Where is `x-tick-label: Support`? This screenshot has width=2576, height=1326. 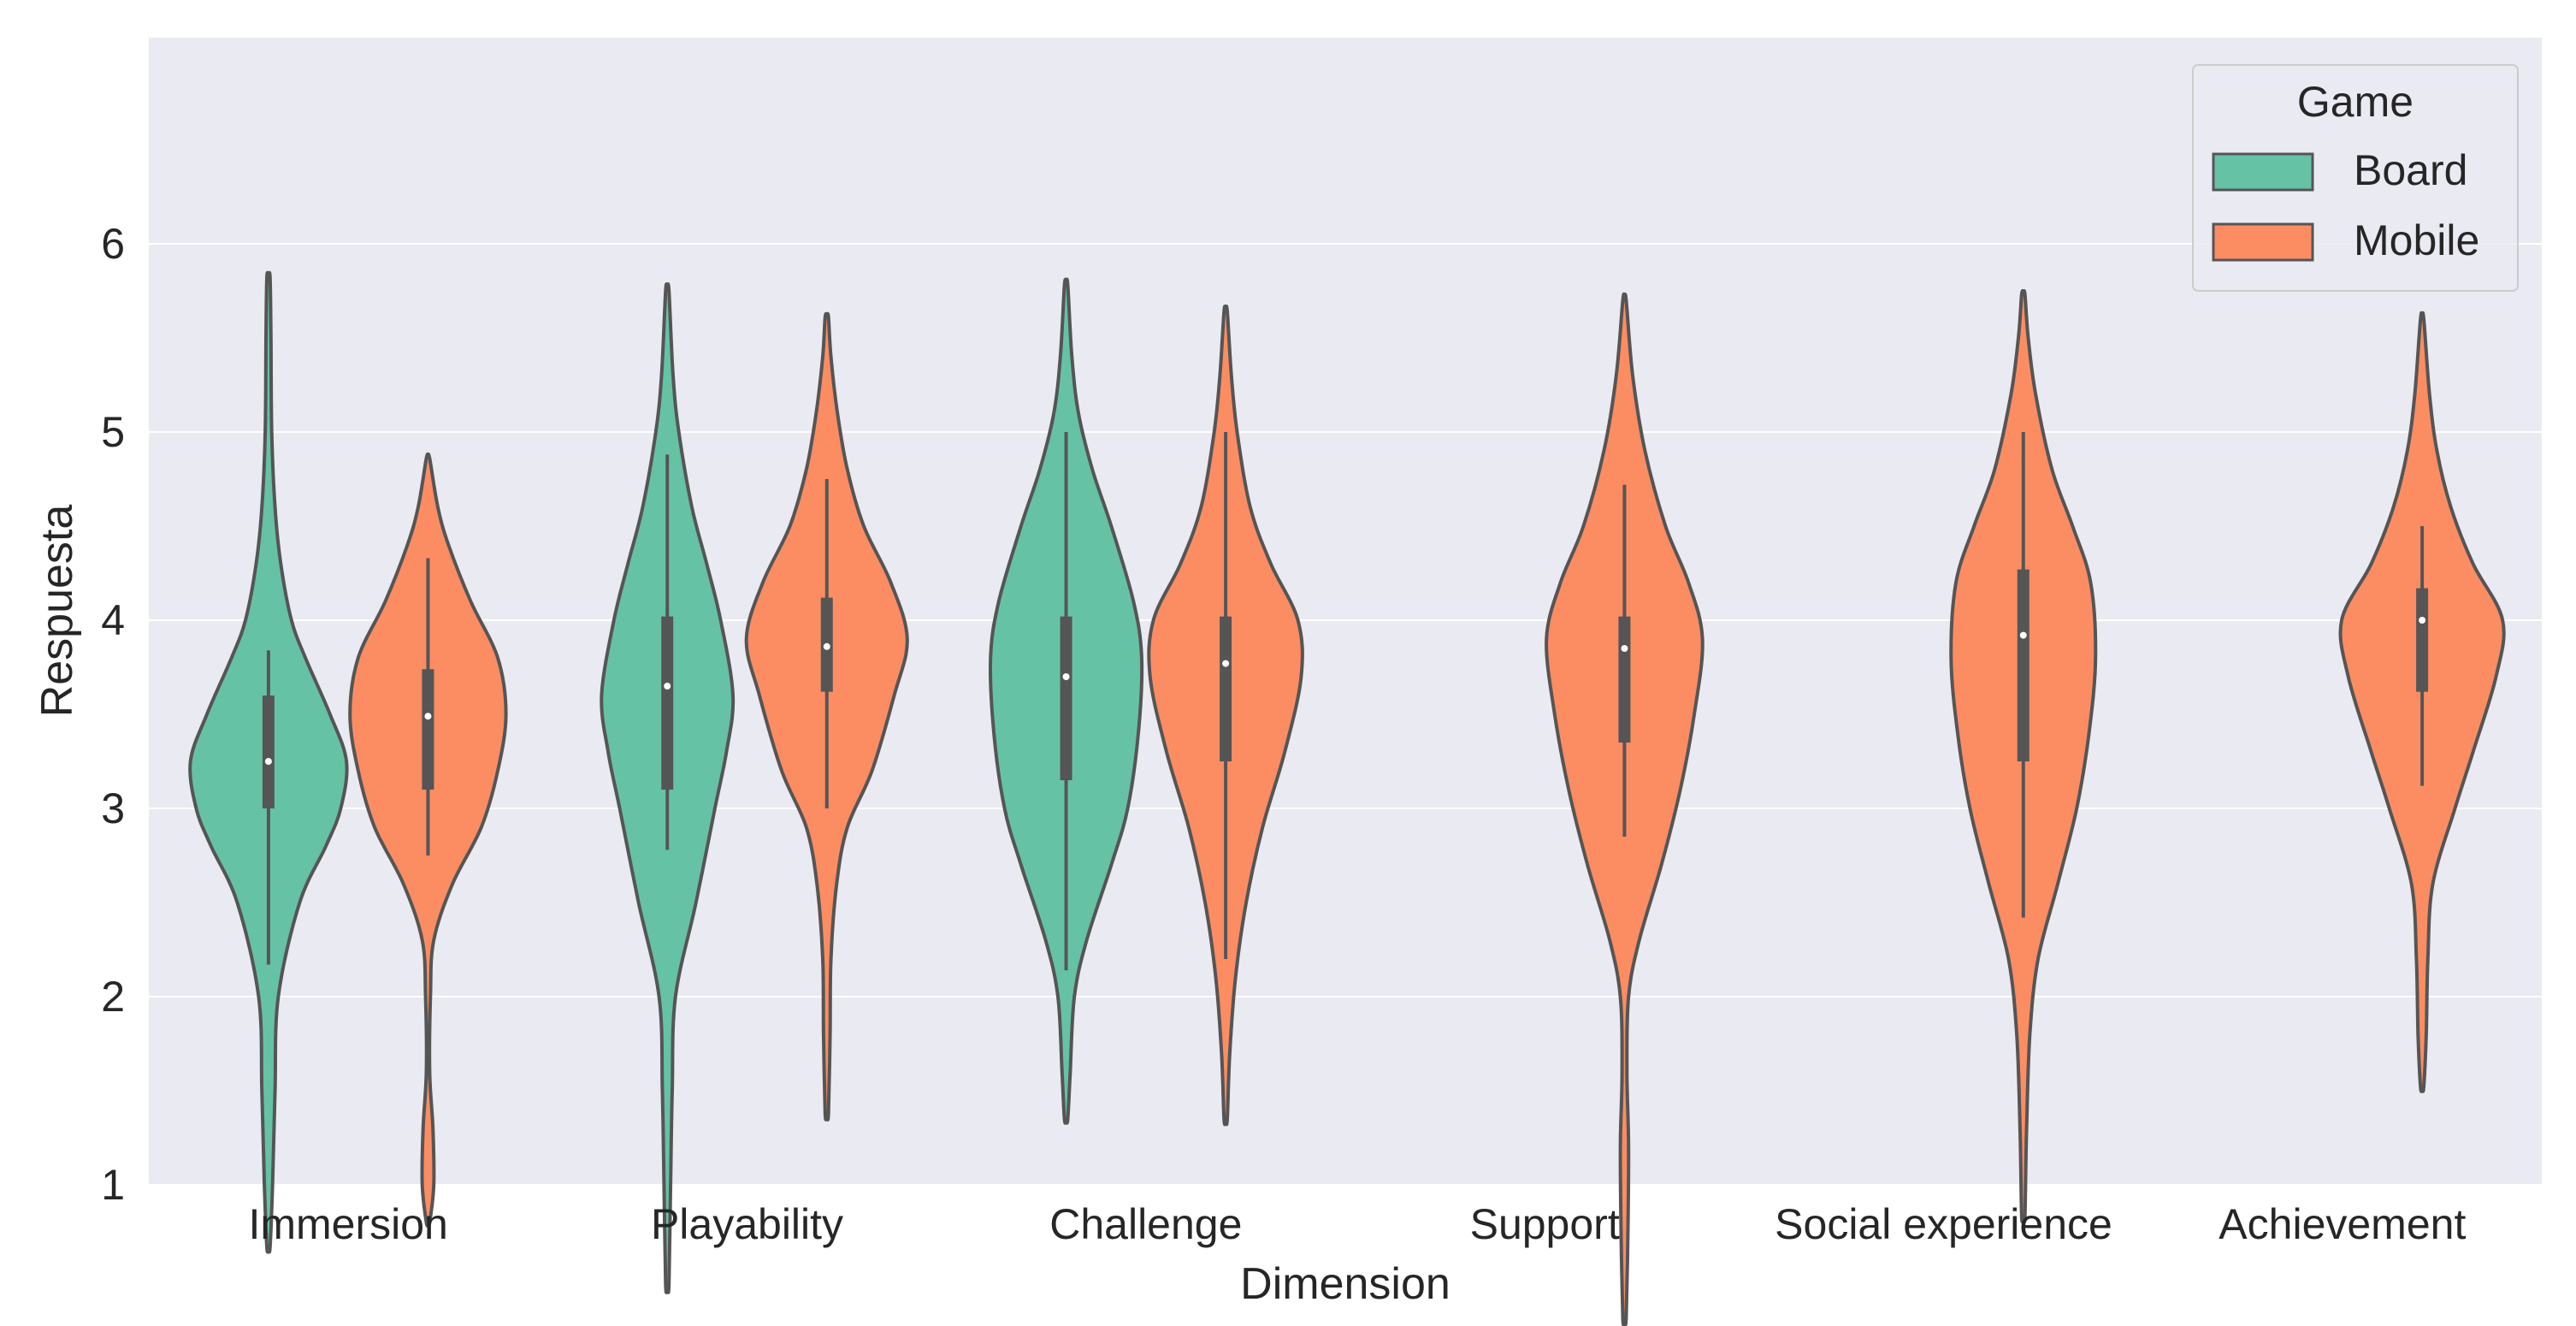 x-tick-label: Support is located at coordinates (1545, 1224).